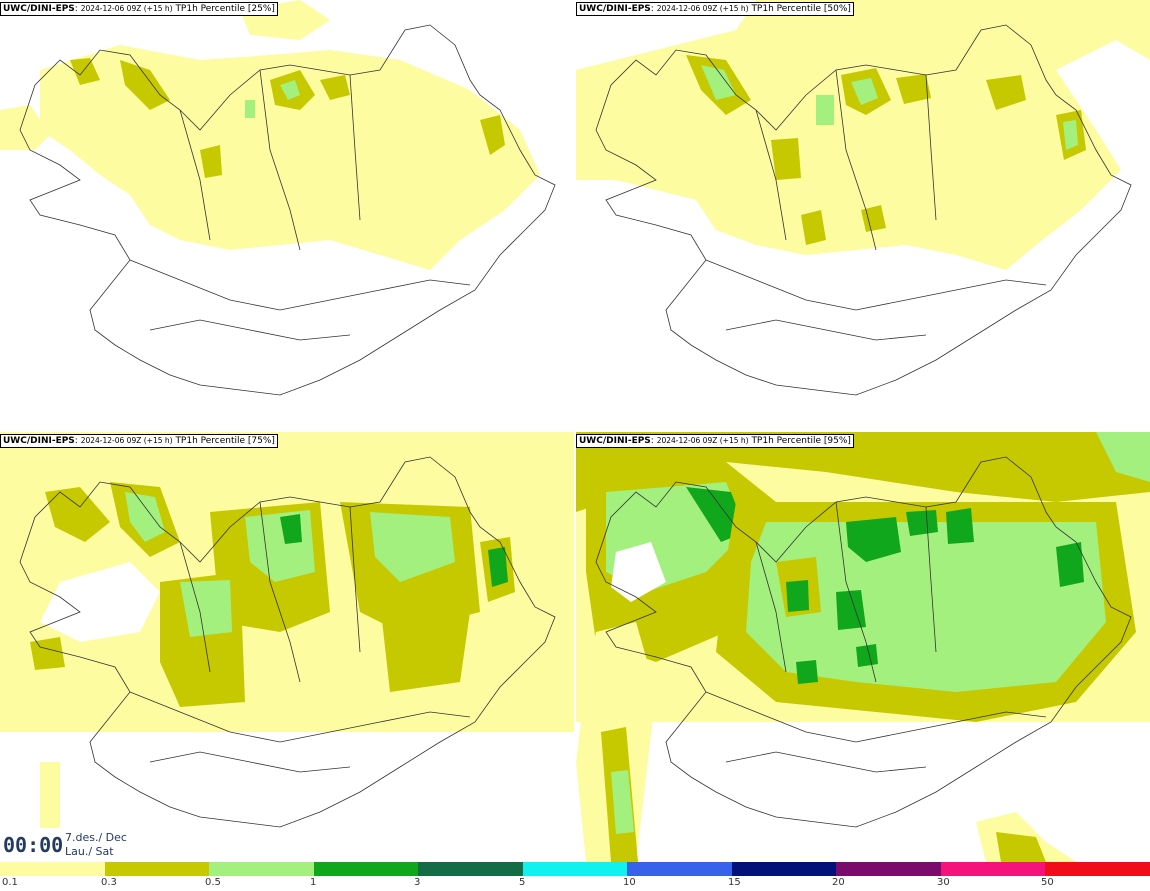 Image resolution: width=1150 pixels, height=891 pixels. Describe the element at coordinates (417, 882) in the screenshot. I see `legend-label: 3` at that location.